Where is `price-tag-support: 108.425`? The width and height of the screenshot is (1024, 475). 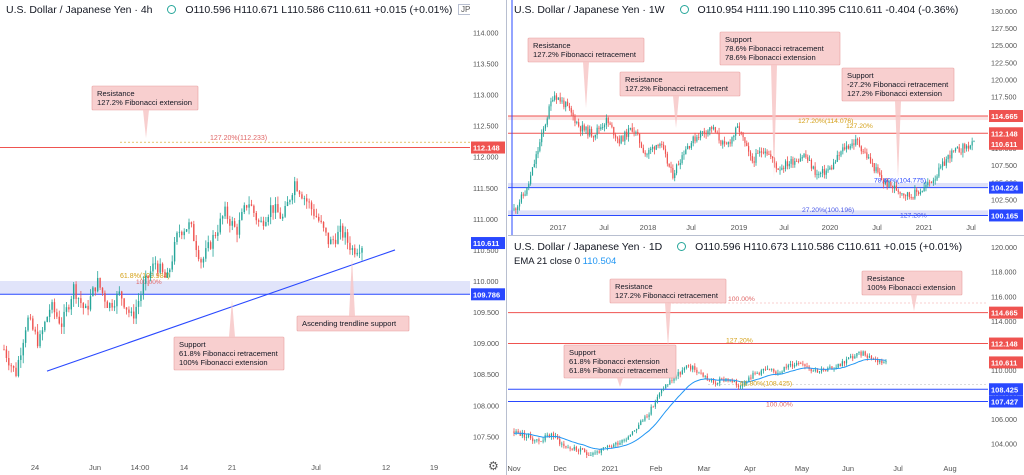 price-tag-support: 108.425 is located at coordinates (1004, 389).